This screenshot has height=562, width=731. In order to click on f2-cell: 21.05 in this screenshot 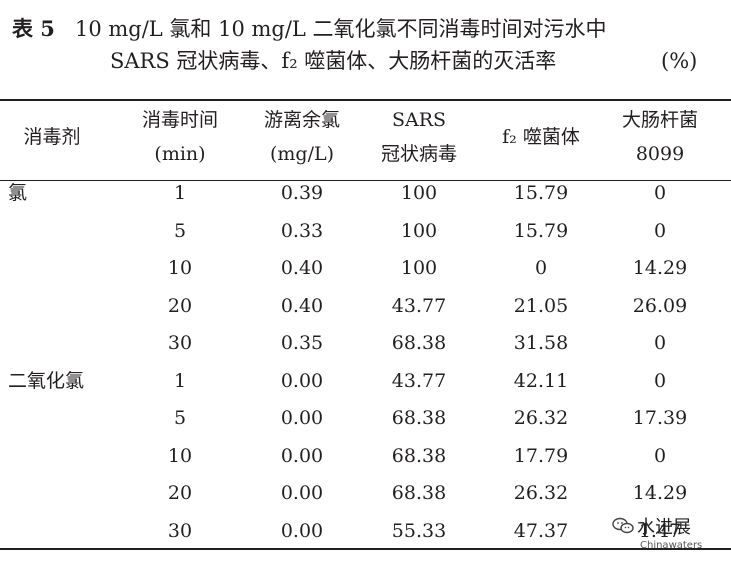, I will do `click(541, 305)`.